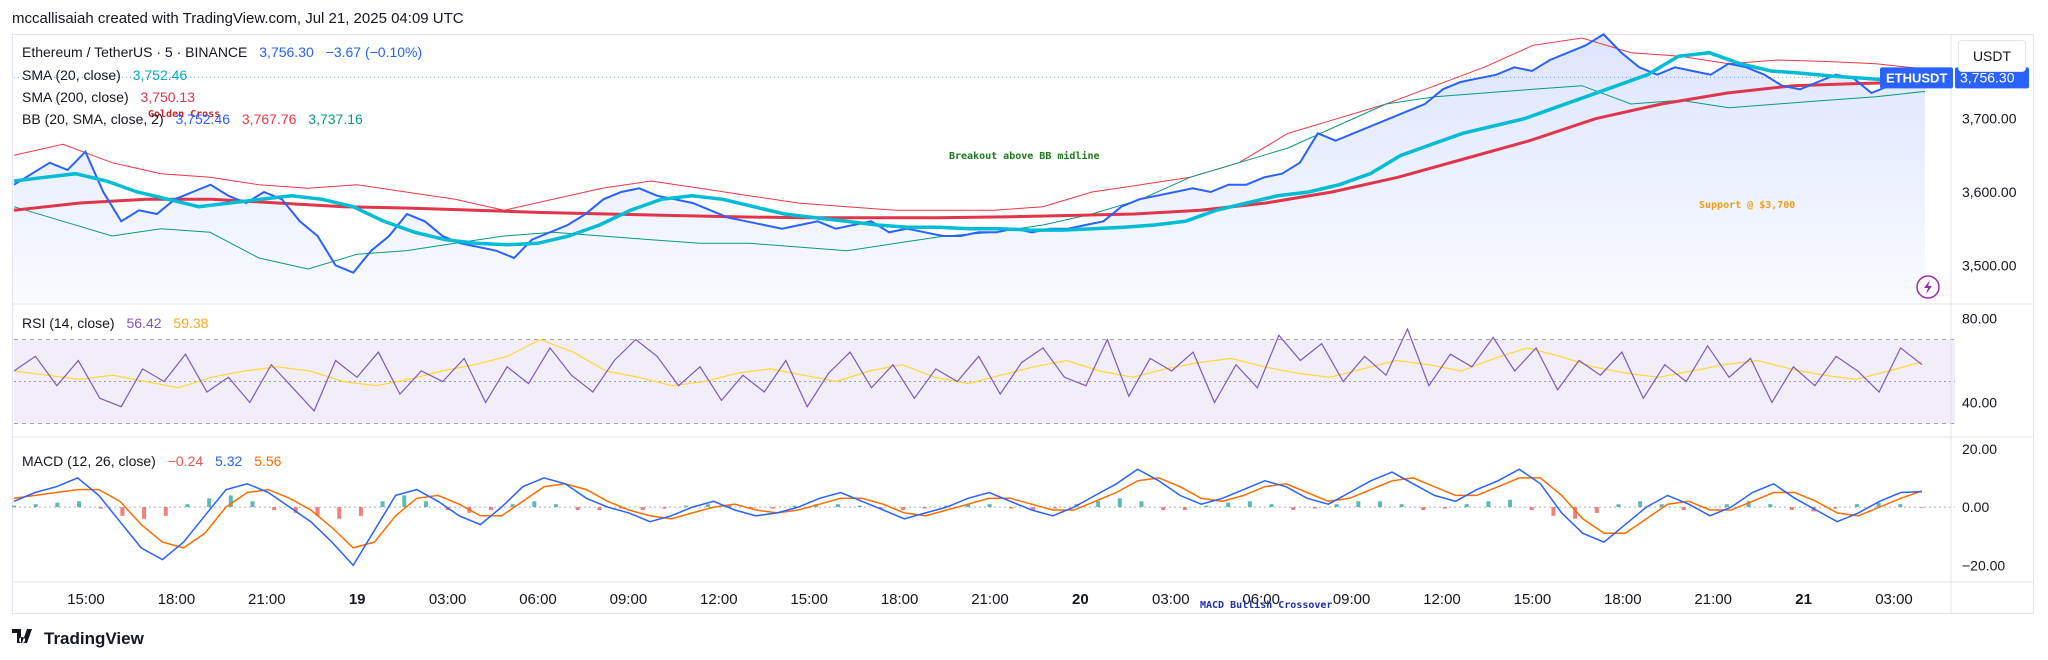 The image size is (2048, 660). I want to click on rsi-pane, so click(984, 375).